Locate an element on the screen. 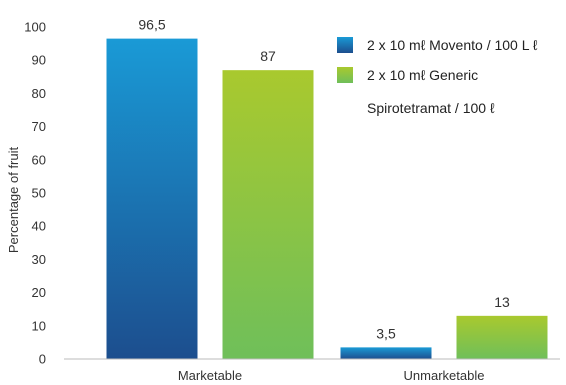 This screenshot has width=566, height=385. y-axis-label: Percentage of fruit is located at coordinates (13, 200).